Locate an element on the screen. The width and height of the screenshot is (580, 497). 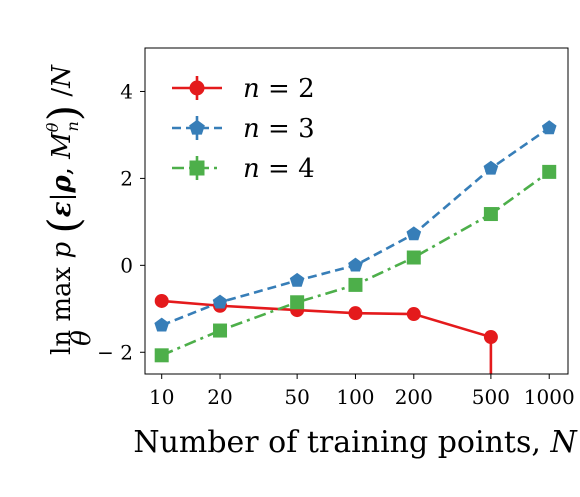
legend-item: n = 2 is located at coordinates (243, 89).